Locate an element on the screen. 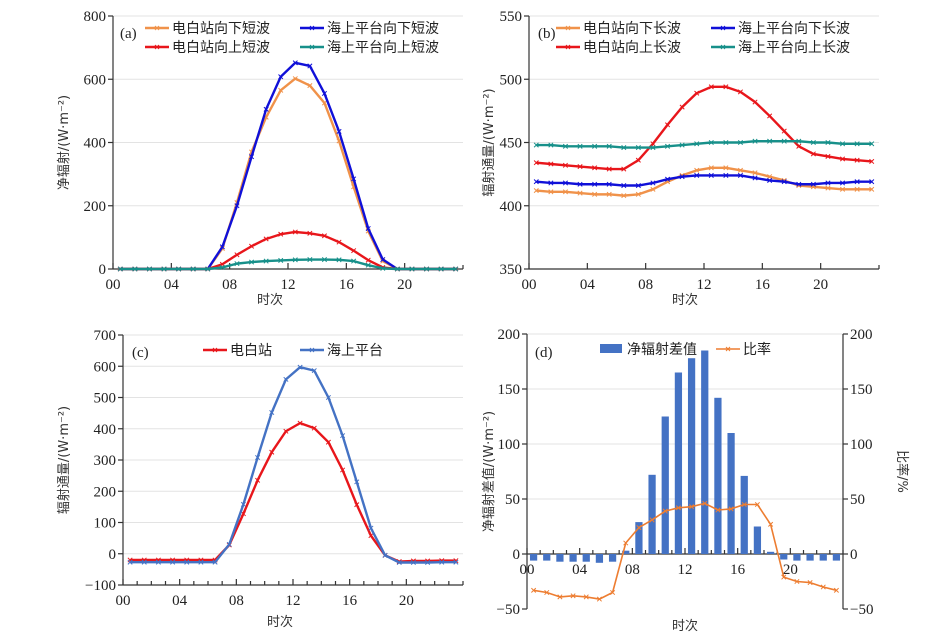 The width and height of the screenshot is (948, 643). legend-label: 海上平台向下短波 is located at coordinates (383, 29).